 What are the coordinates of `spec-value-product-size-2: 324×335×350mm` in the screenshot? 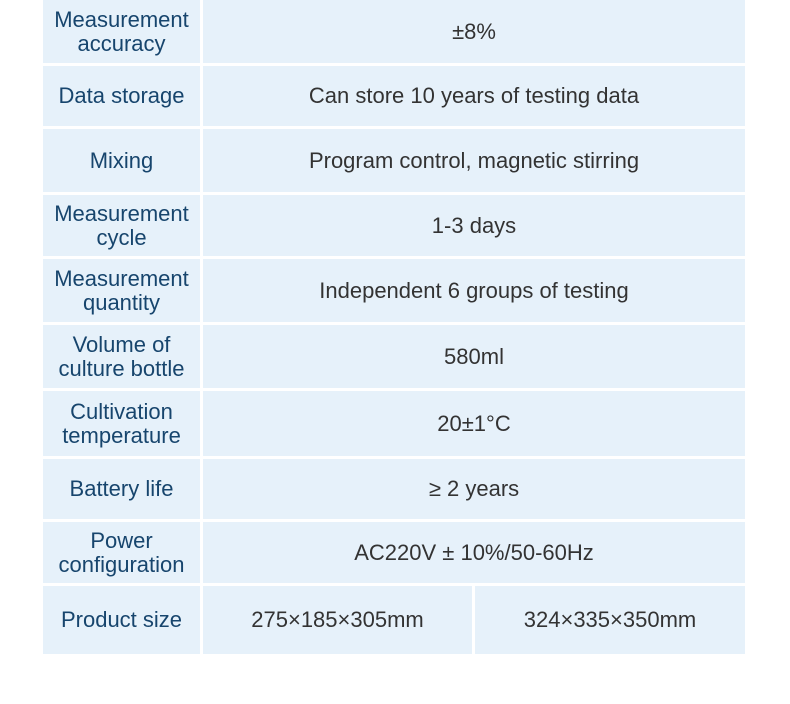 It's located at (610, 620).